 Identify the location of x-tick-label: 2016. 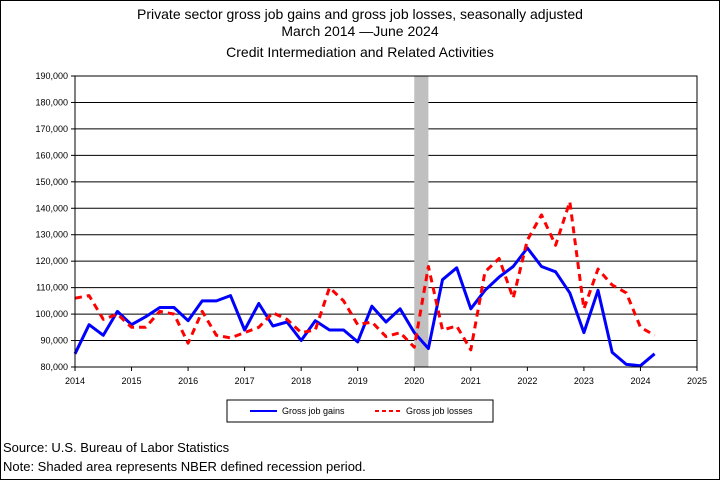
(188, 381).